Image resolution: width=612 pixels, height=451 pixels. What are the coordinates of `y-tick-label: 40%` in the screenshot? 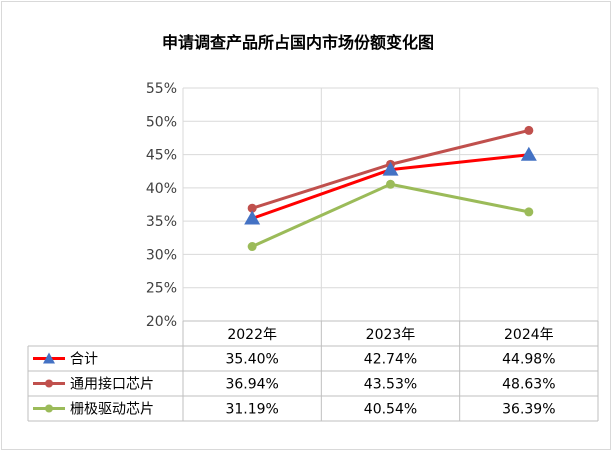 It's located at (161, 189).